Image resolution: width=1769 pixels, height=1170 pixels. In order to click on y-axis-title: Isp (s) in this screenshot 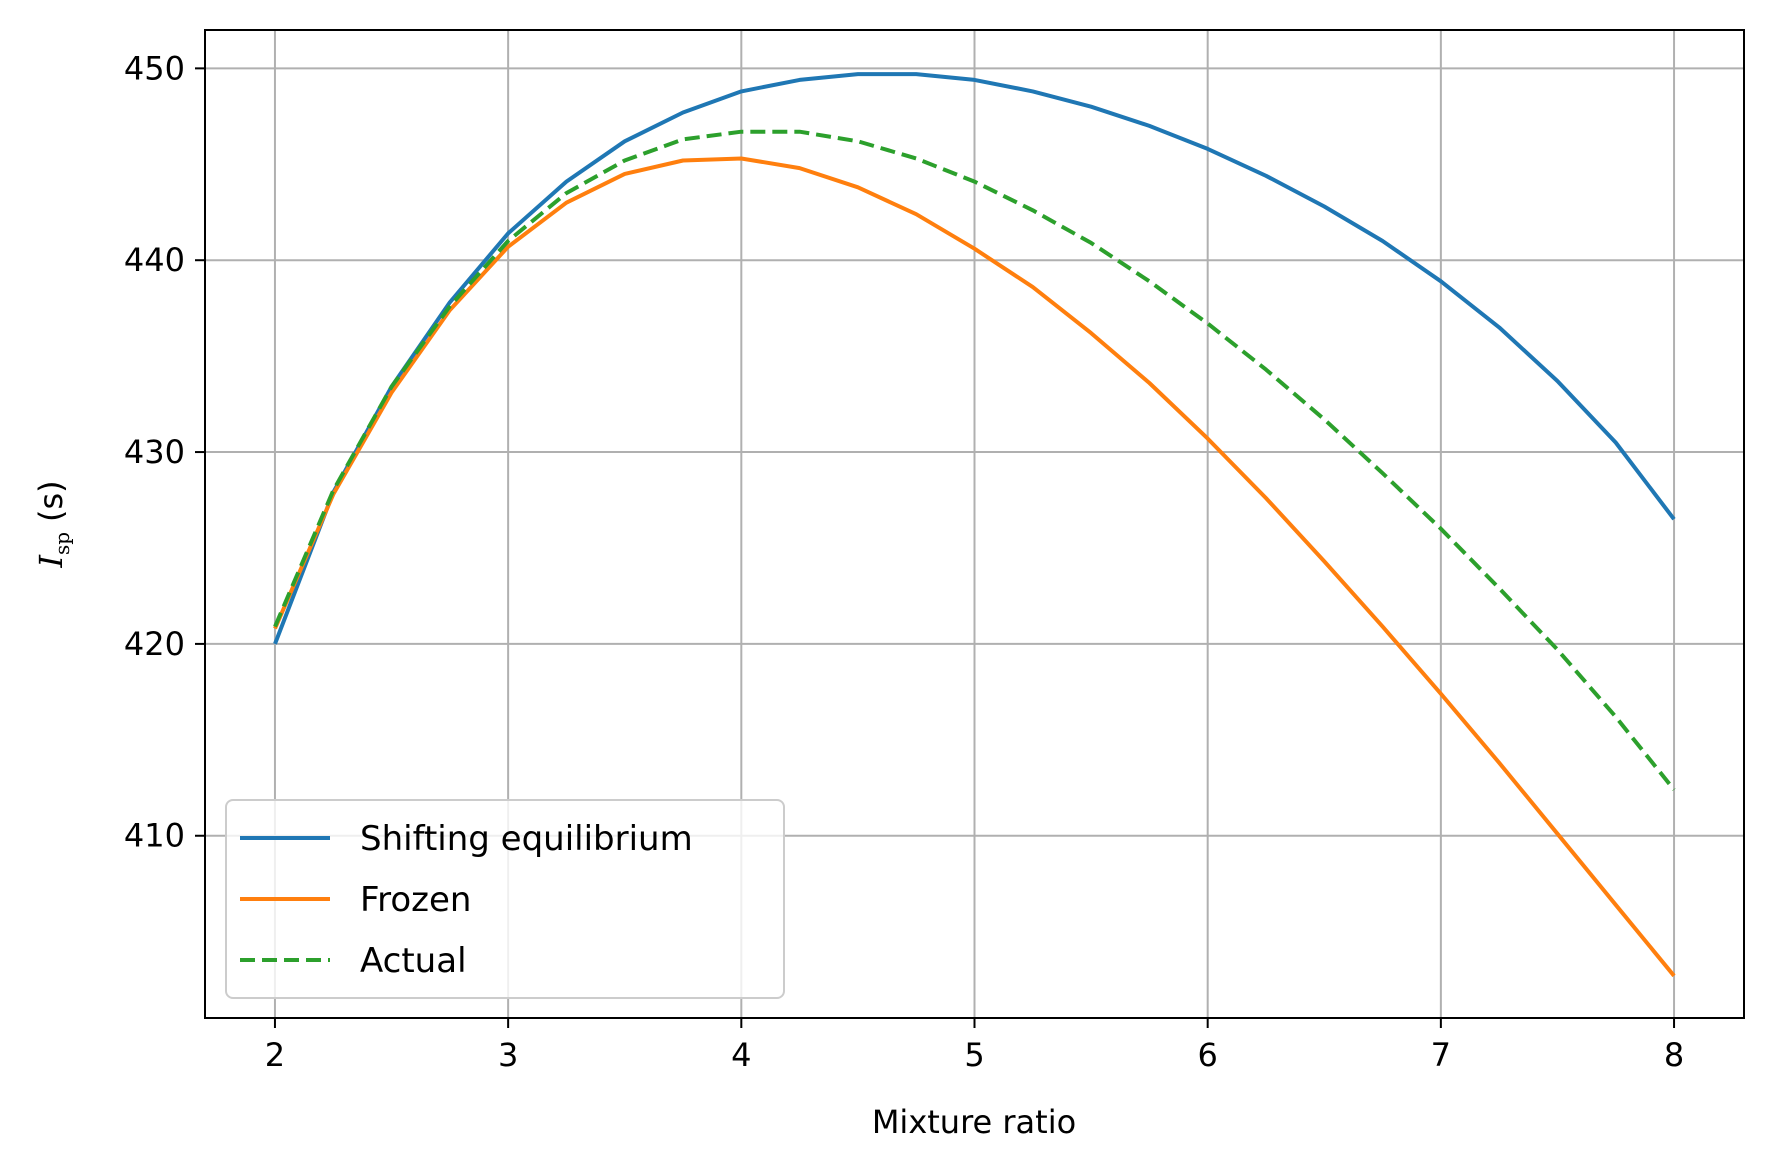, I will do `click(53, 524)`.